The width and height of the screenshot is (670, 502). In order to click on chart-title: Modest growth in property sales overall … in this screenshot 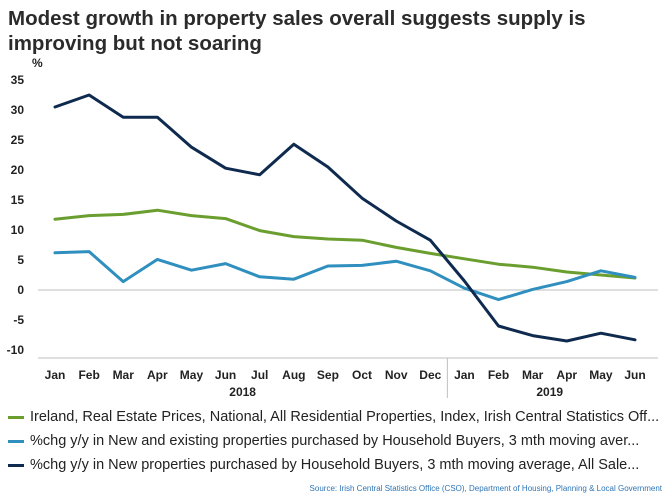, I will do `click(297, 31)`.